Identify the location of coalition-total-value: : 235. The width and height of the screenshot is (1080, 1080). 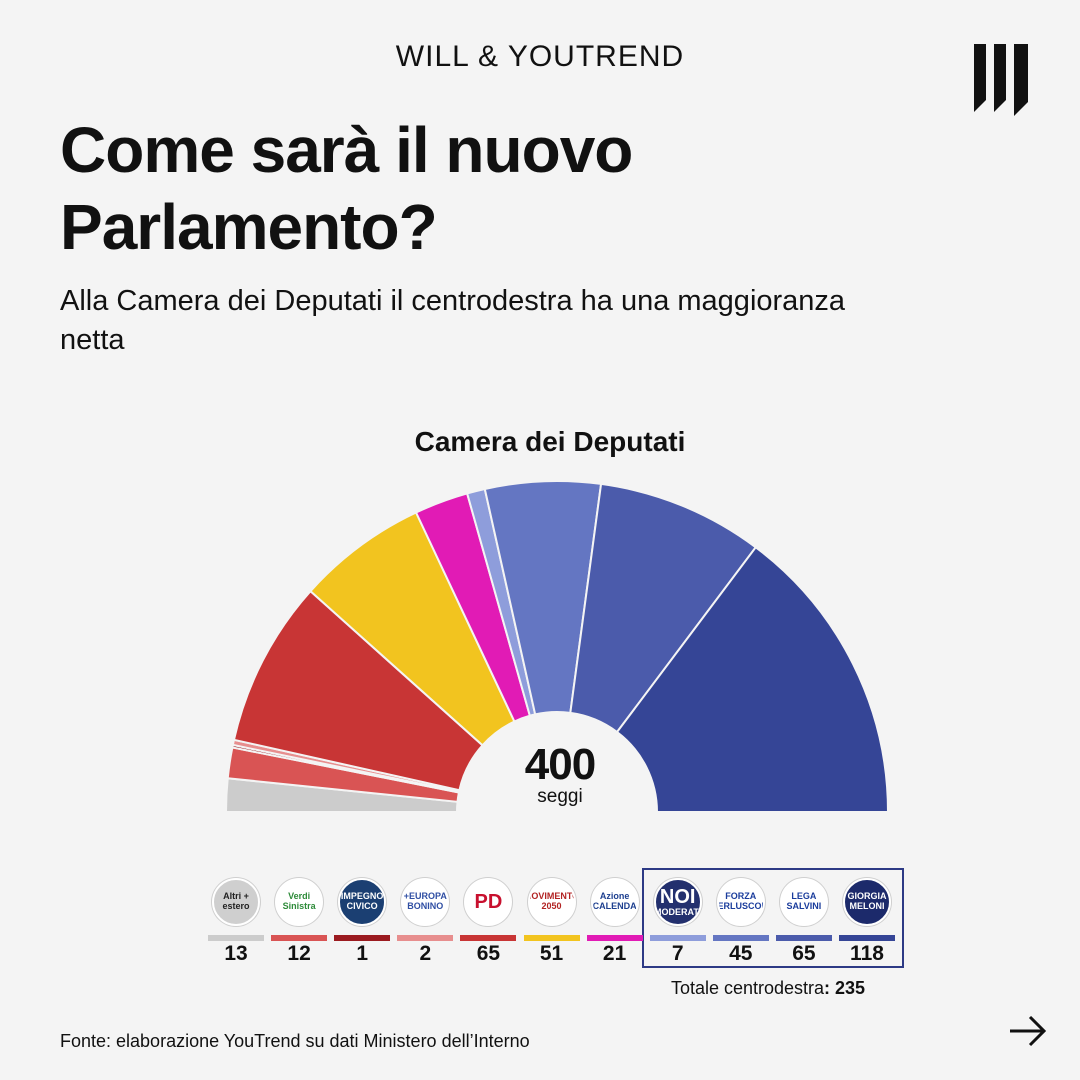
(844, 988).